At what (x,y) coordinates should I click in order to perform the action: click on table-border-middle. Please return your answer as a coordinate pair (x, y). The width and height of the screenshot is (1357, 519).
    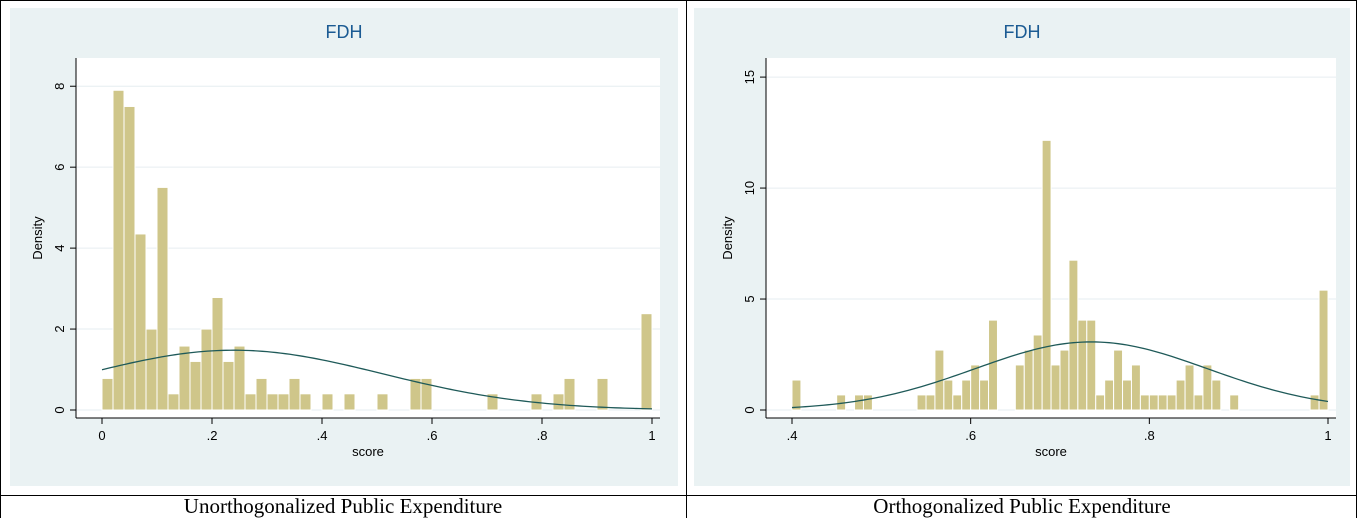
    Looking at the image, I should click on (686, 259).